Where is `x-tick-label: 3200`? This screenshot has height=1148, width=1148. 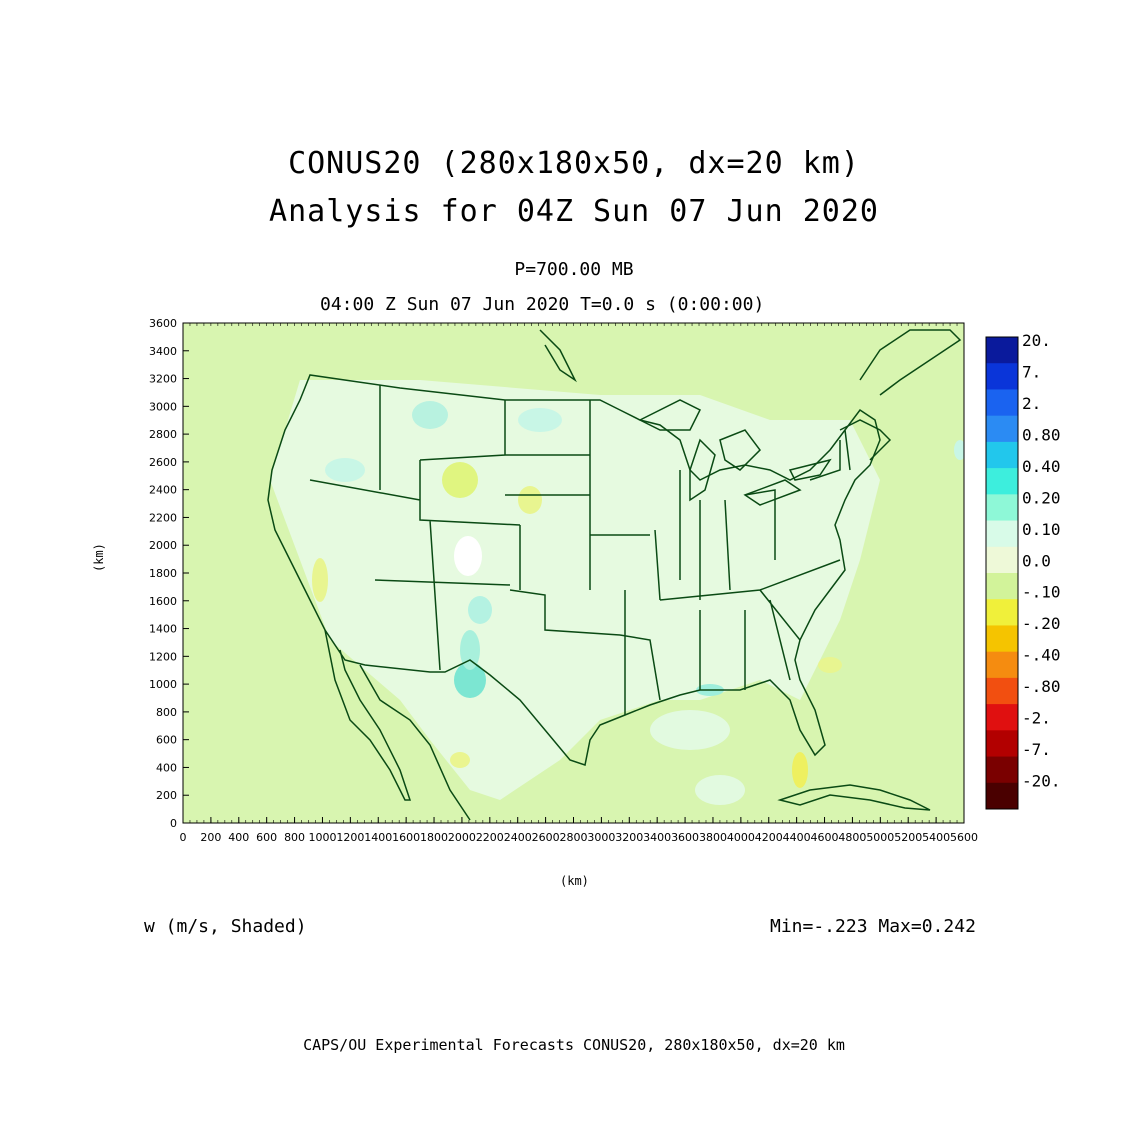
x-tick-label: 3200 is located at coordinates (629, 837).